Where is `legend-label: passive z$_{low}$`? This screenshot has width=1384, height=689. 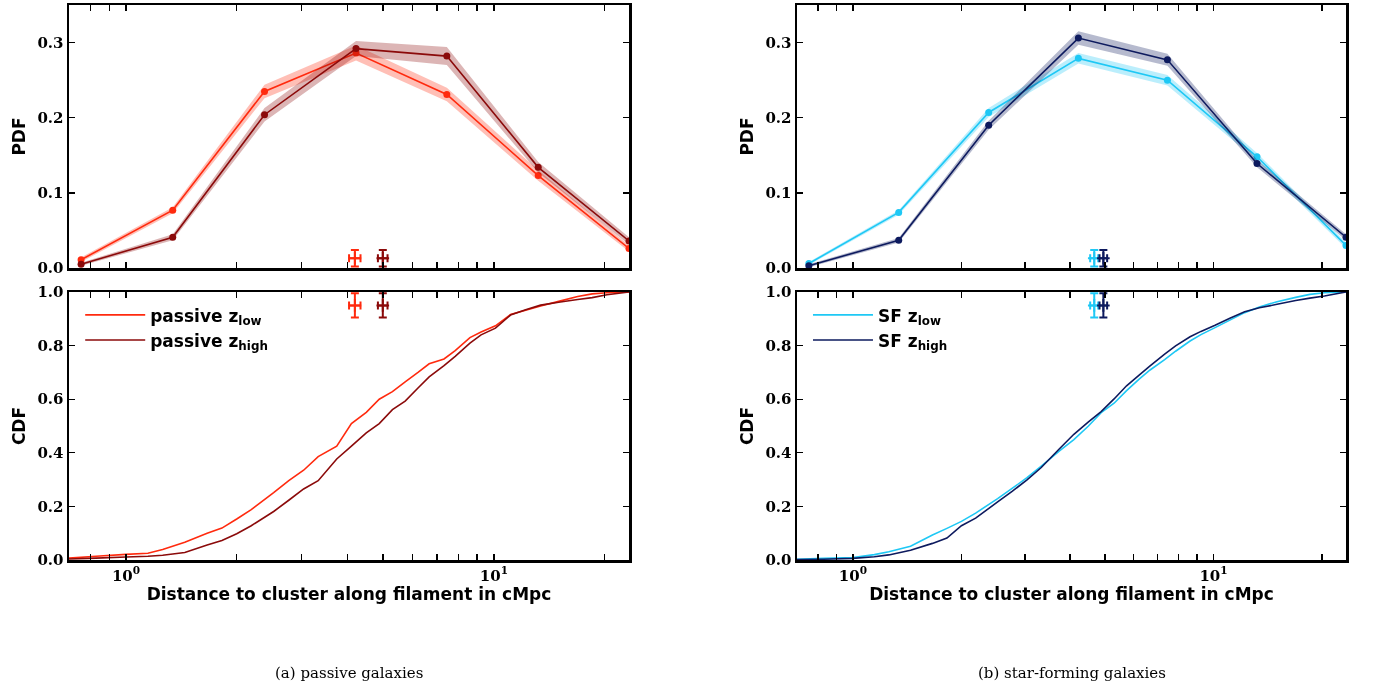 legend-label: passive z$_{low}$ is located at coordinates (206, 317).